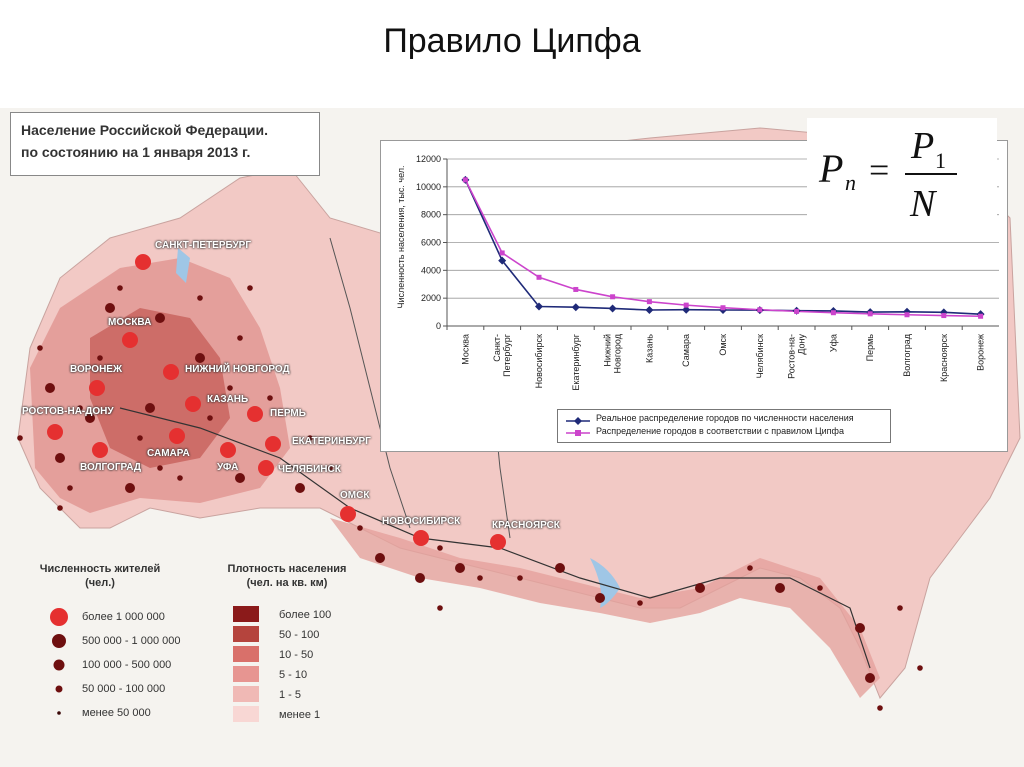 Image resolution: width=1024 pixels, height=767 pixels. Describe the element at coordinates (723, 345) in the screenshot. I see `chart-xtick-label-7: Омск` at that location.